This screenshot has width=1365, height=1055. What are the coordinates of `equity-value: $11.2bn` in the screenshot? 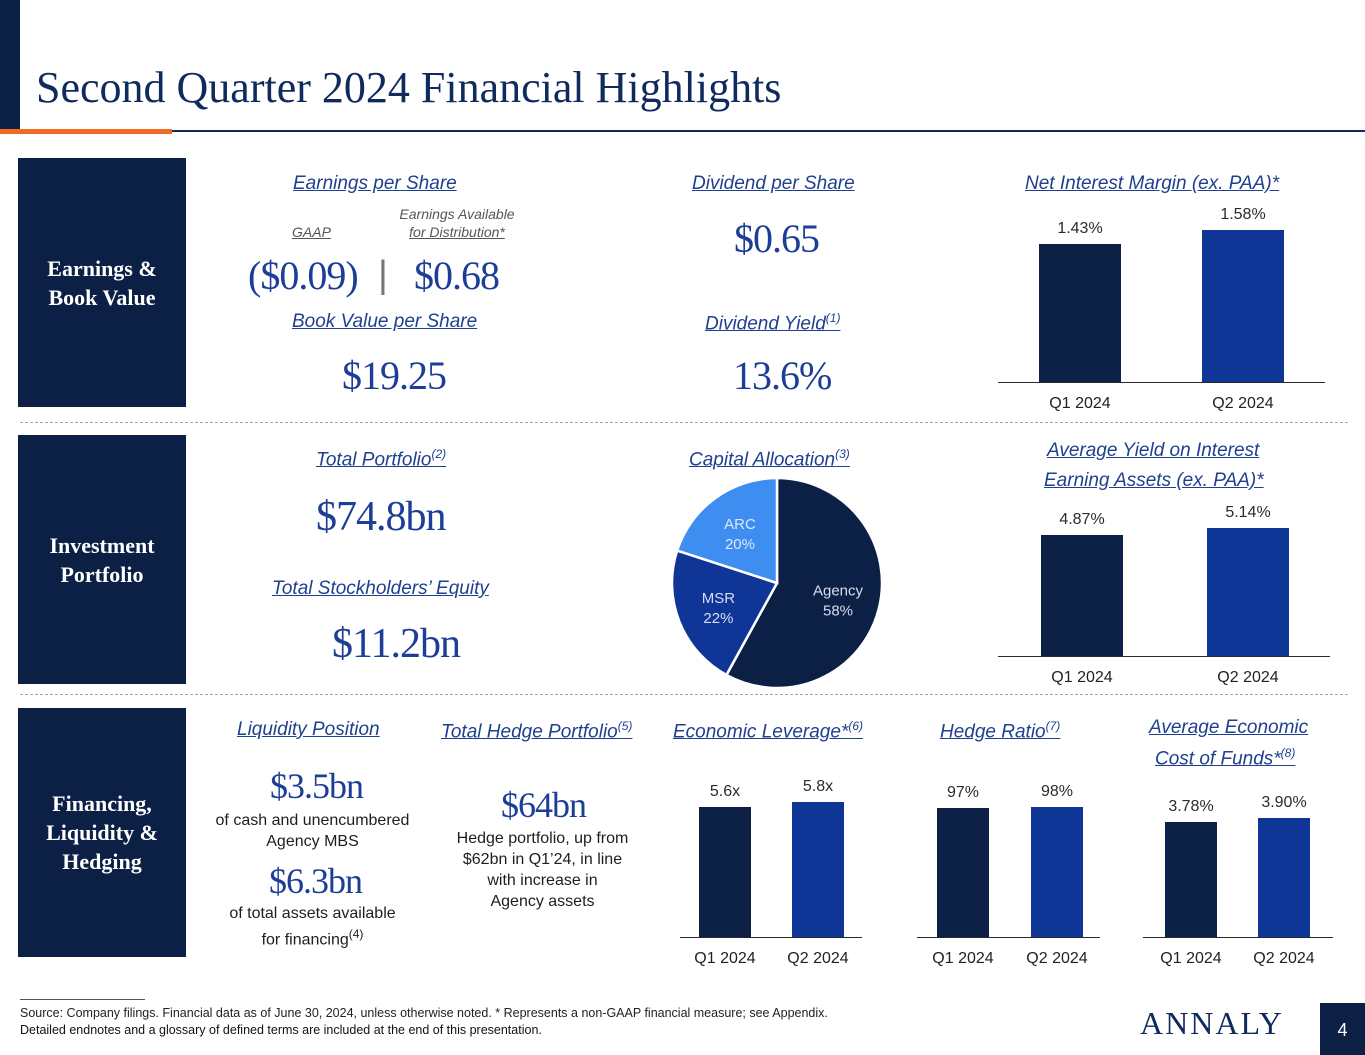 It's located at (396, 644).